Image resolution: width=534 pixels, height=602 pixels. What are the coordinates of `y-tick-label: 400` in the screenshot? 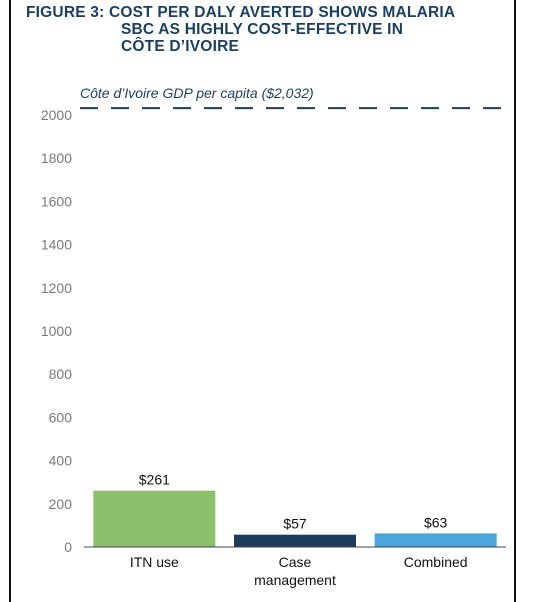 It's located at (61, 461).